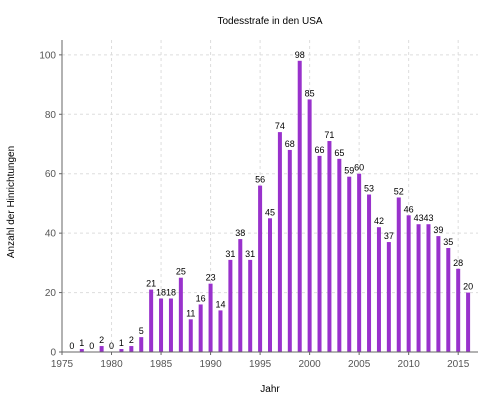  What do you see at coordinates (310, 93) in the screenshot?
I see `data-label: 85` at bounding box center [310, 93].